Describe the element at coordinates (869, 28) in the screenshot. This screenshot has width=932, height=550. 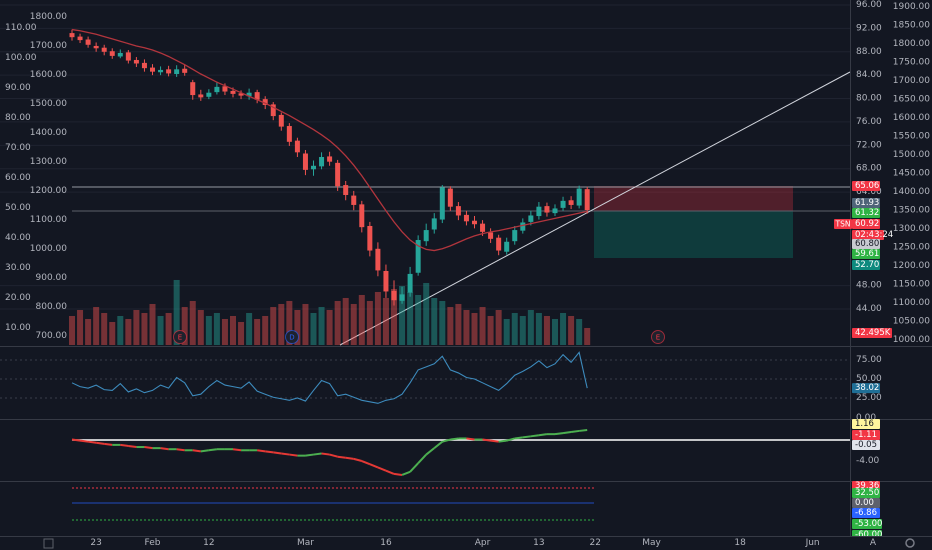
I see `y-tick-label: 92.00` at that location.